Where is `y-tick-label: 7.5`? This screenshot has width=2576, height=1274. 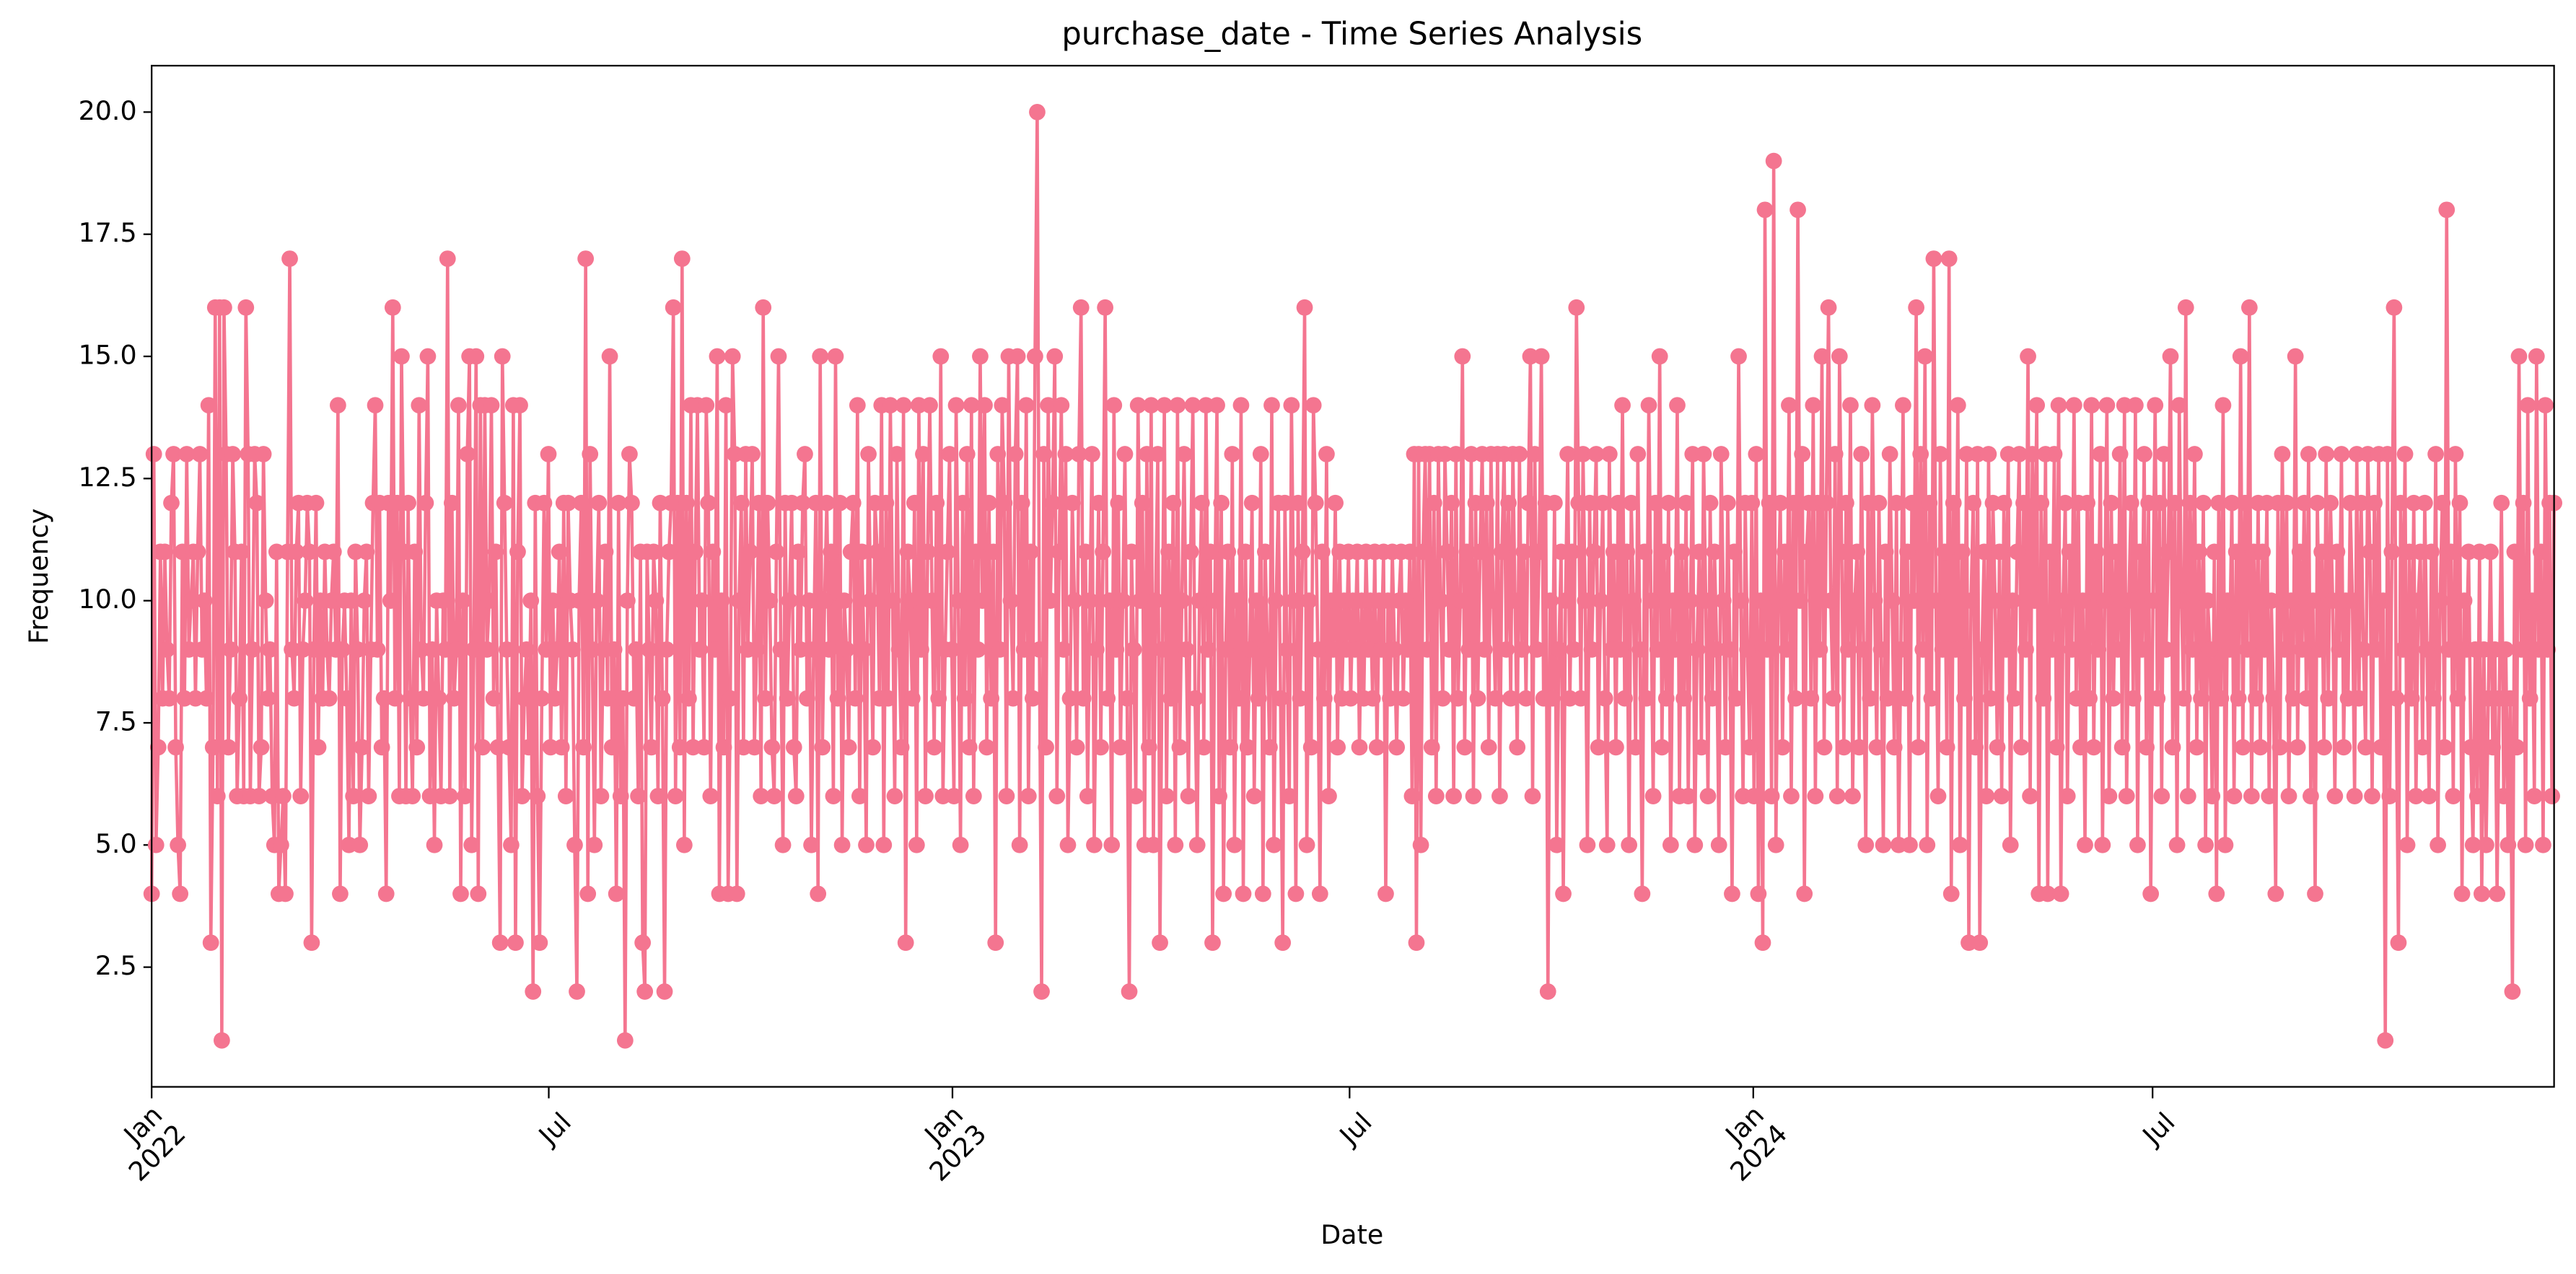 y-tick-label: 7.5 is located at coordinates (116, 722).